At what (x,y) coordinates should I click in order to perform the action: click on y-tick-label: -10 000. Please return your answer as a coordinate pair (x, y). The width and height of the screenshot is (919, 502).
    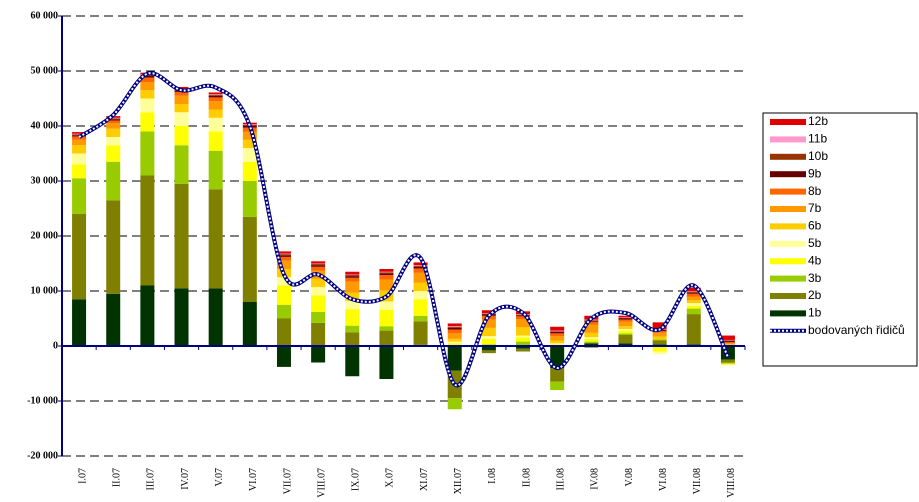
    Looking at the image, I should click on (42, 400).